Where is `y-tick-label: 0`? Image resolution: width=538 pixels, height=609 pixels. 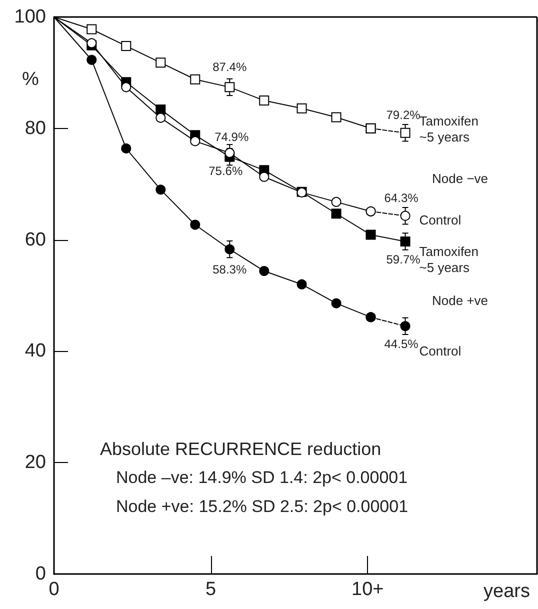
y-tick-label: 0 is located at coordinates (40, 574).